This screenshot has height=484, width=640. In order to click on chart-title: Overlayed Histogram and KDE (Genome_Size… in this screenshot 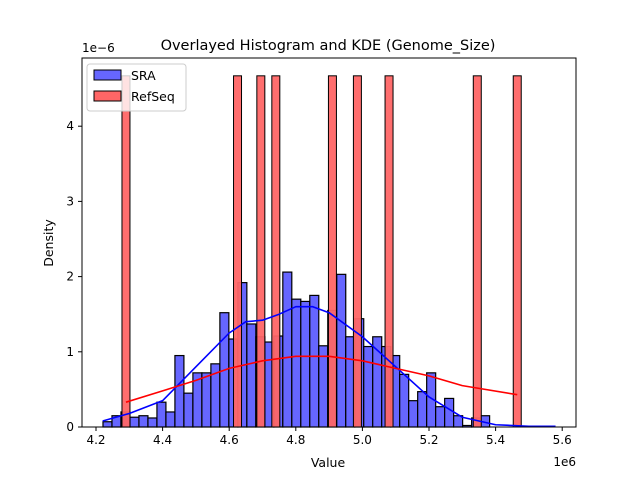, I will do `click(328, 46)`.